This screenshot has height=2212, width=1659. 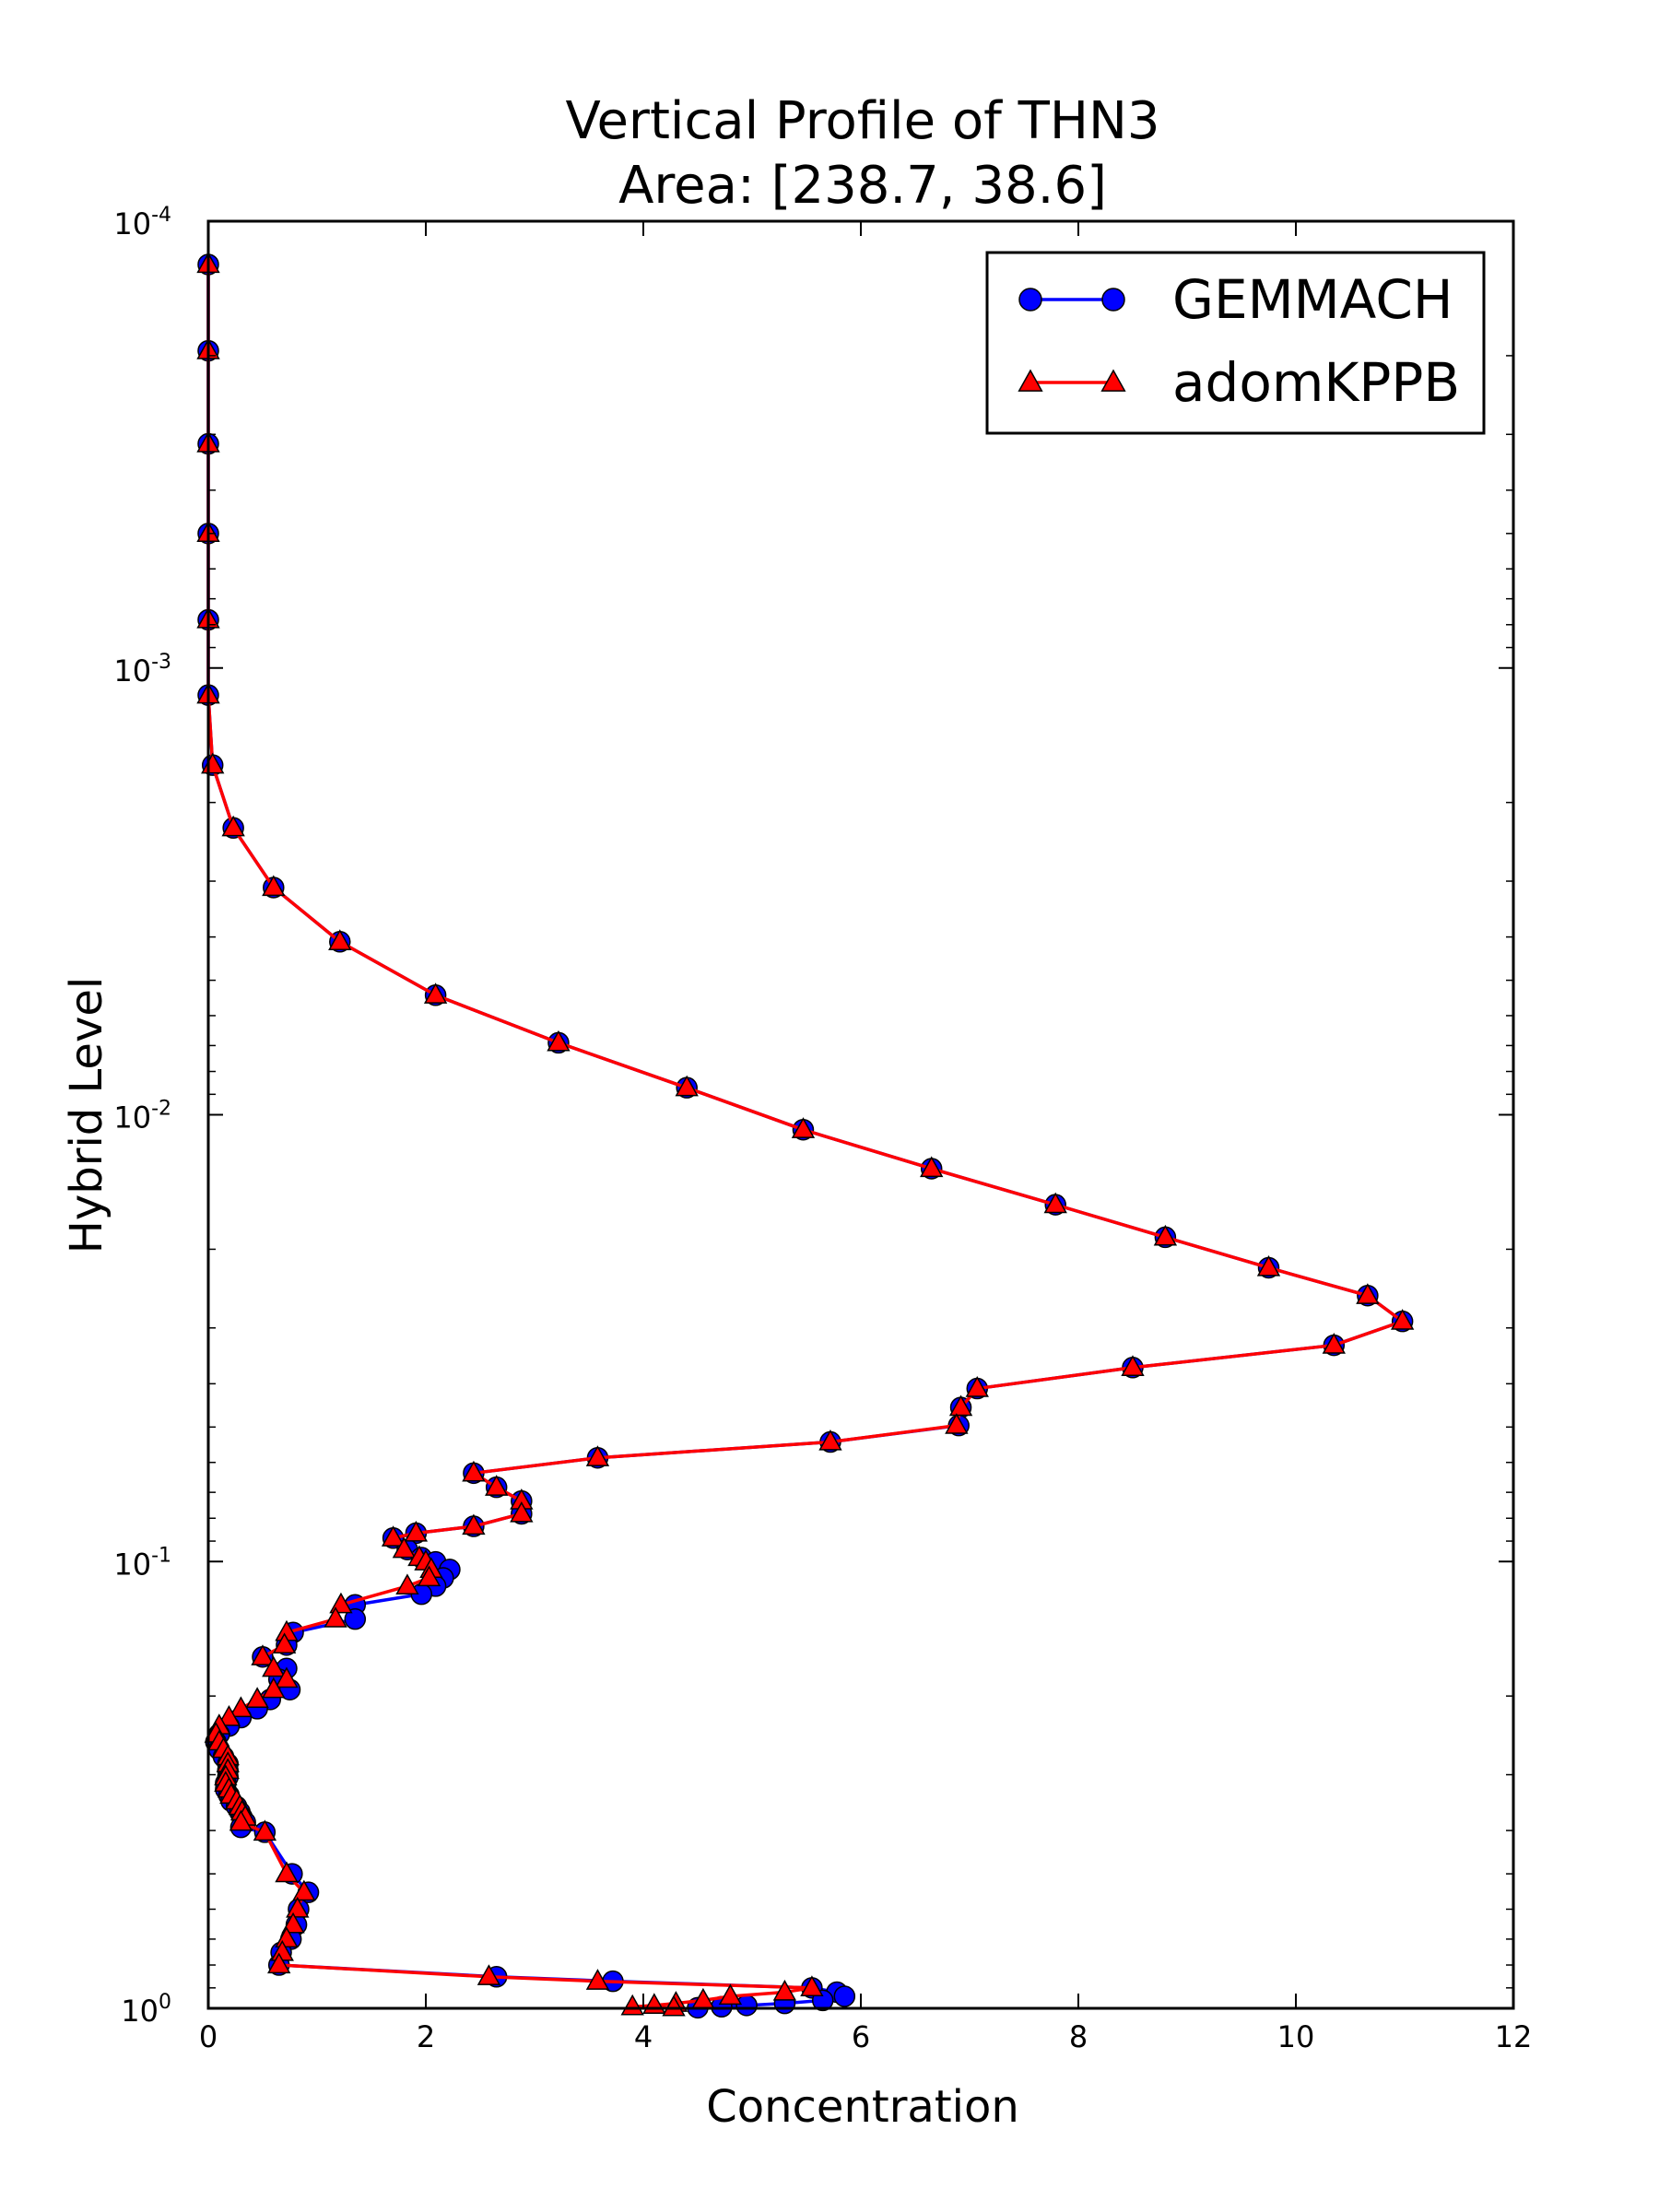 I want to click on legend-label: GEMMACH, so click(x=1312, y=299).